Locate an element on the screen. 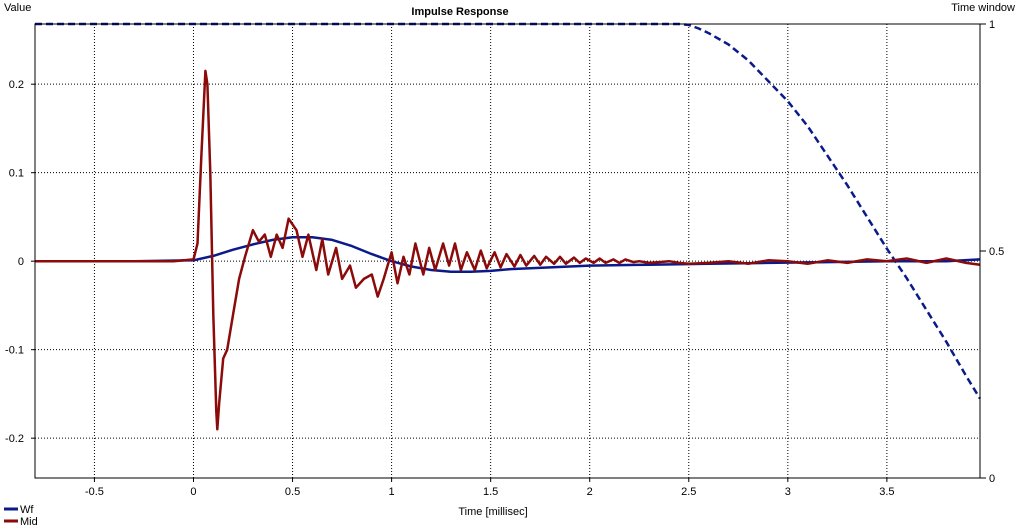  y-axis-label: Value is located at coordinates (17, 8).